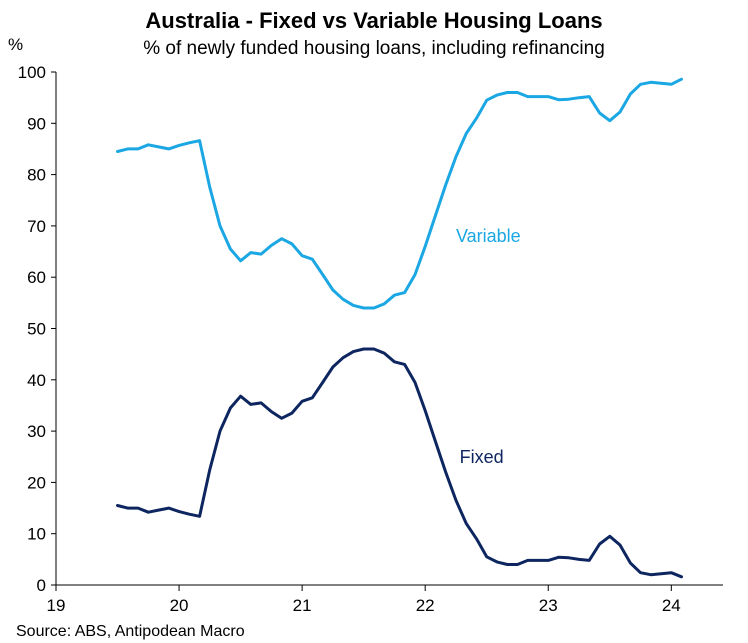 This screenshot has height=643, width=748. Describe the element at coordinates (130, 631) in the screenshot. I see `source-note: Source: ABS, Antipodean Macro` at that location.